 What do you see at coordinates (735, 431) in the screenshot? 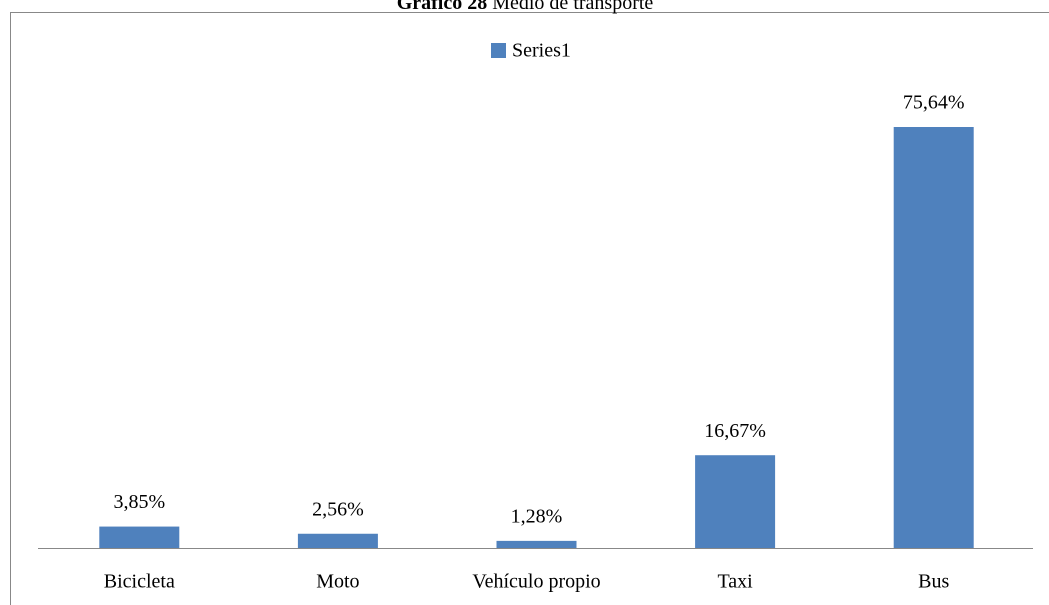
I see `data-label: 16,67%` at bounding box center [735, 431].